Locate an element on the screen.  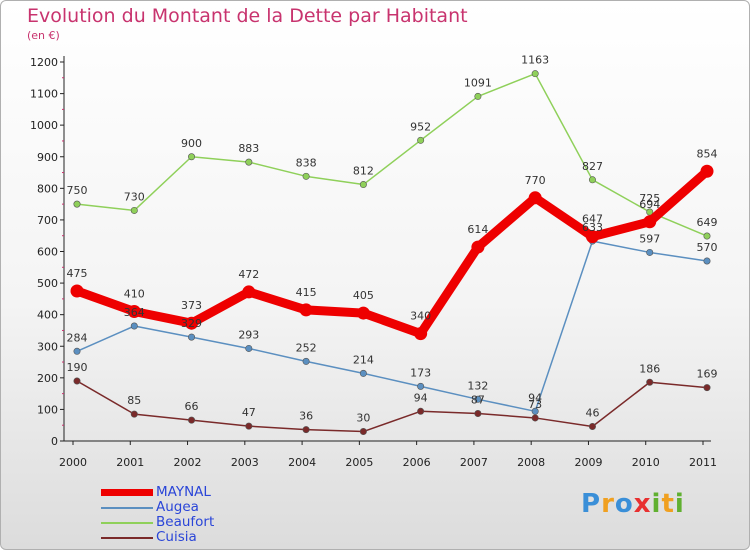
data-label-cuisia: 190 is located at coordinates (77, 367).